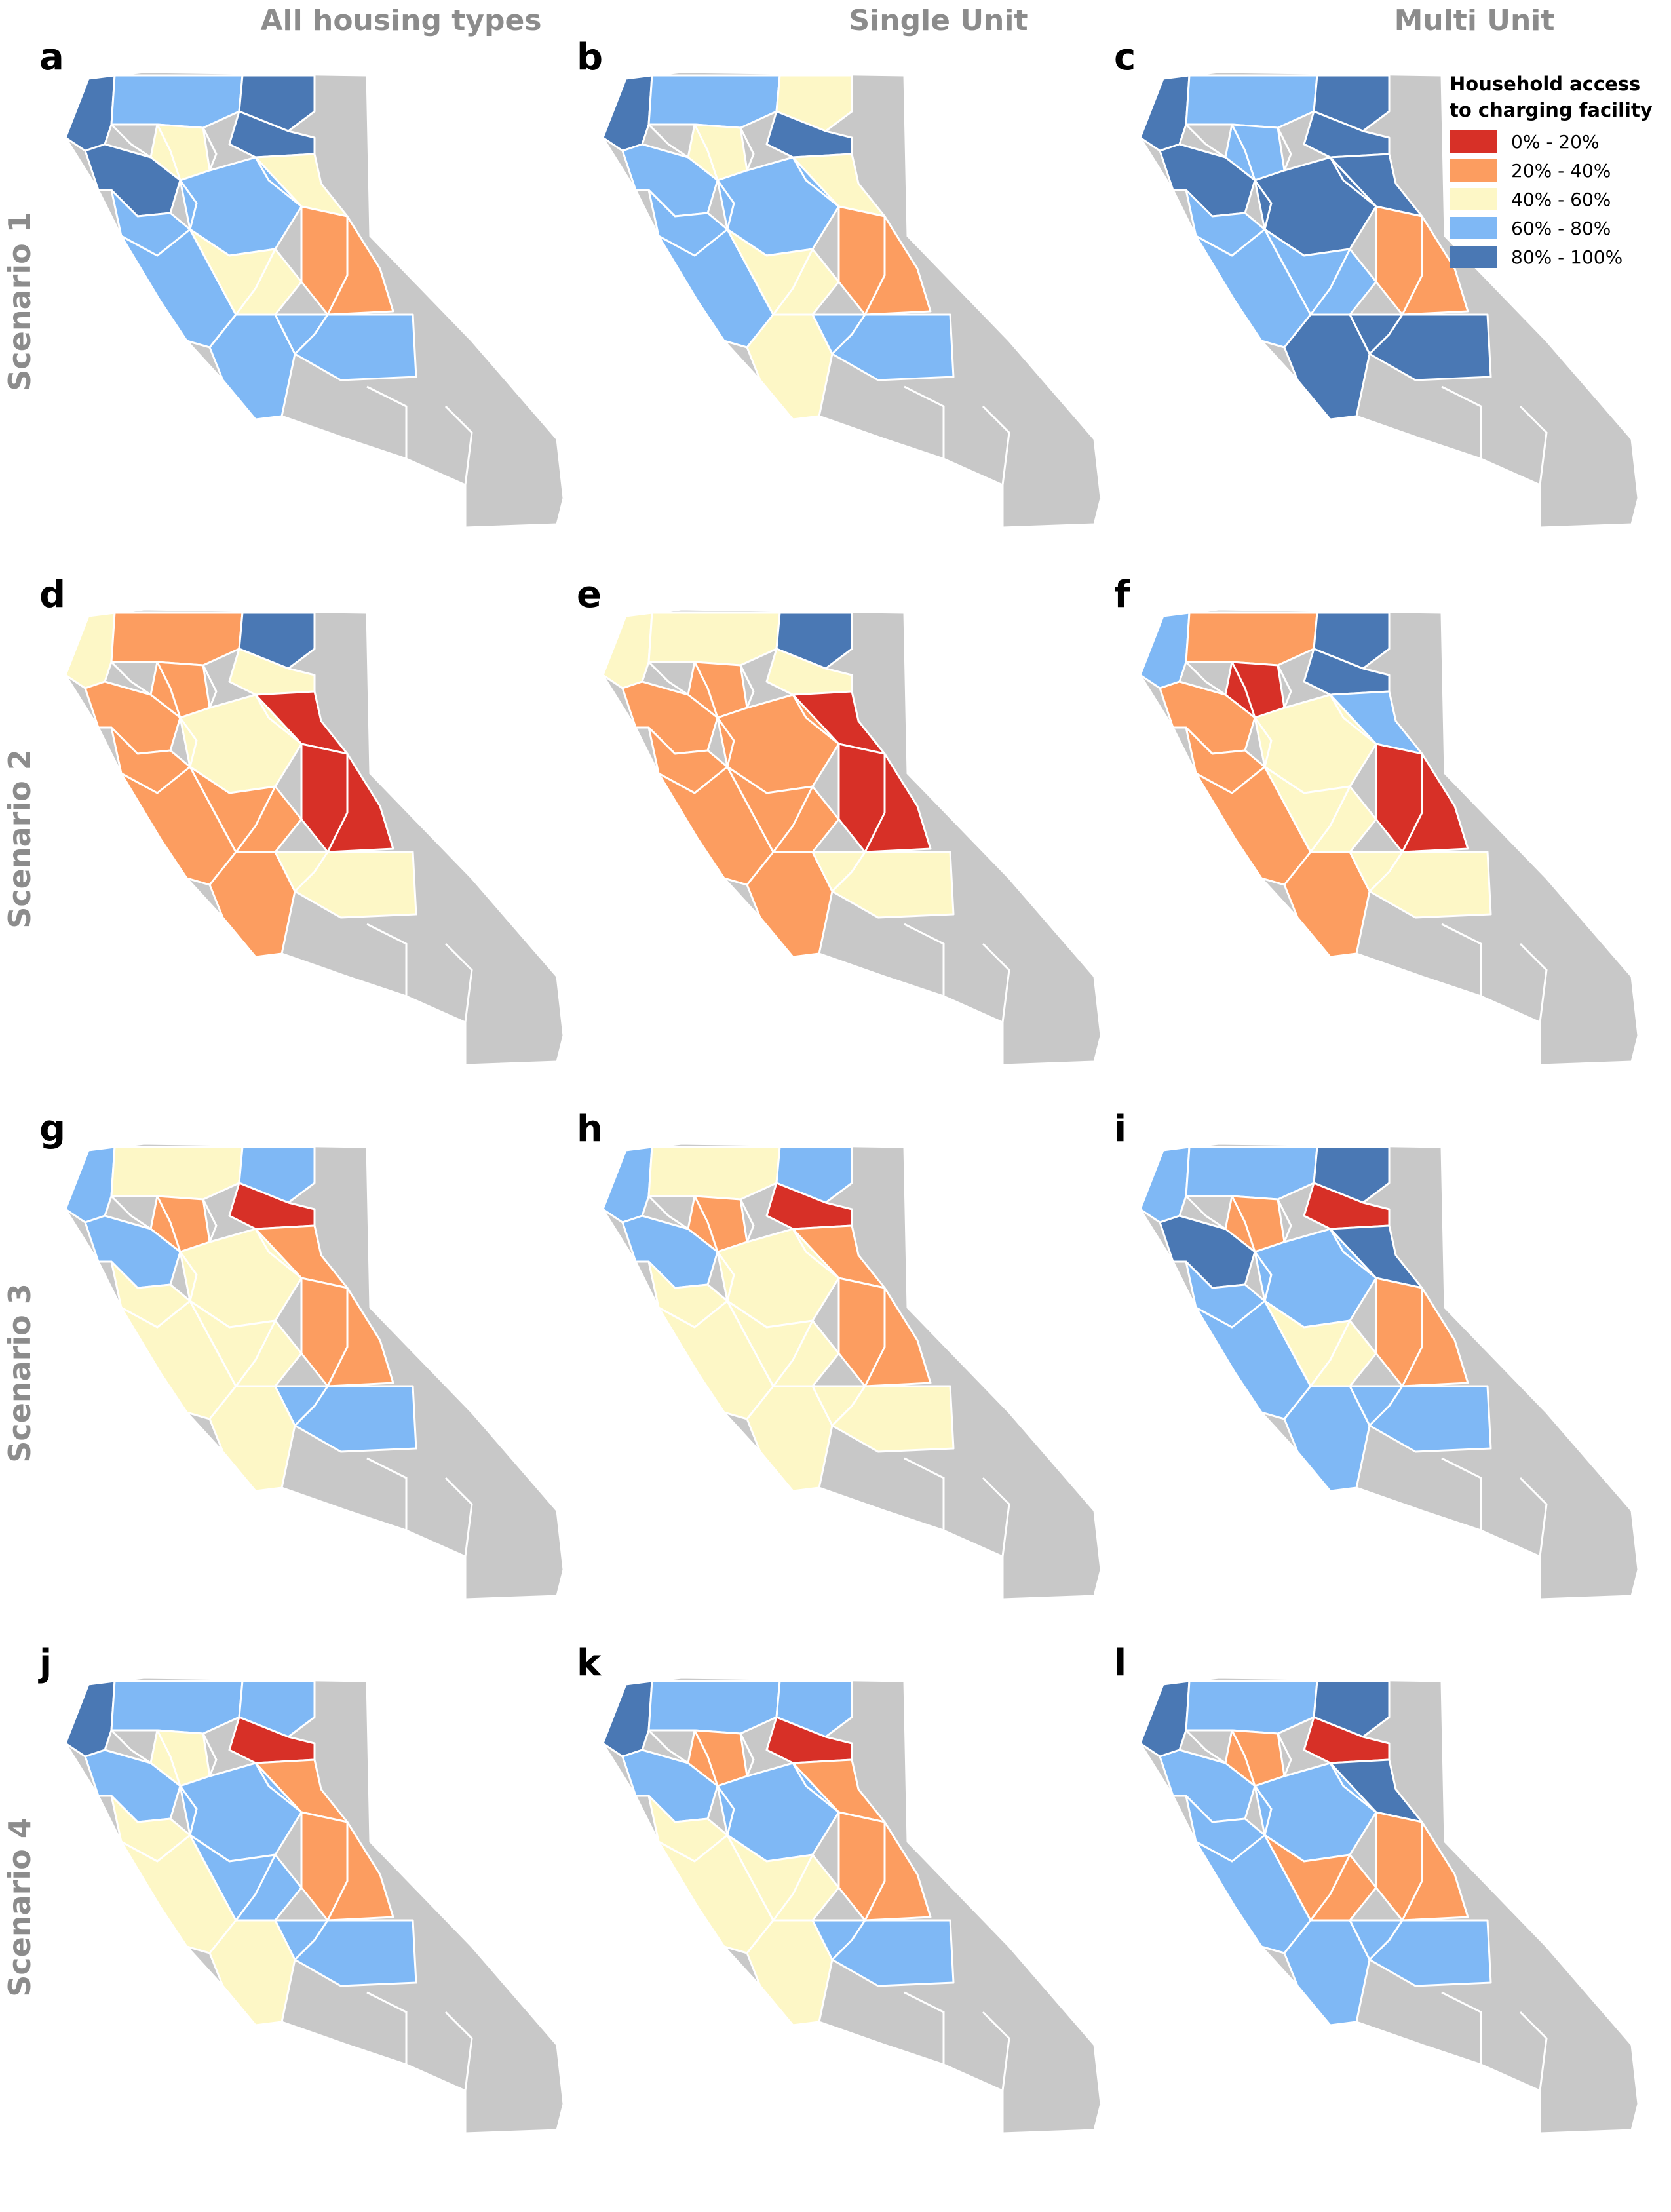 Image resolution: width=1671 pixels, height=2212 pixels. What do you see at coordinates (839, 833) in the screenshot?
I see `map-panel-e: e` at bounding box center [839, 833].